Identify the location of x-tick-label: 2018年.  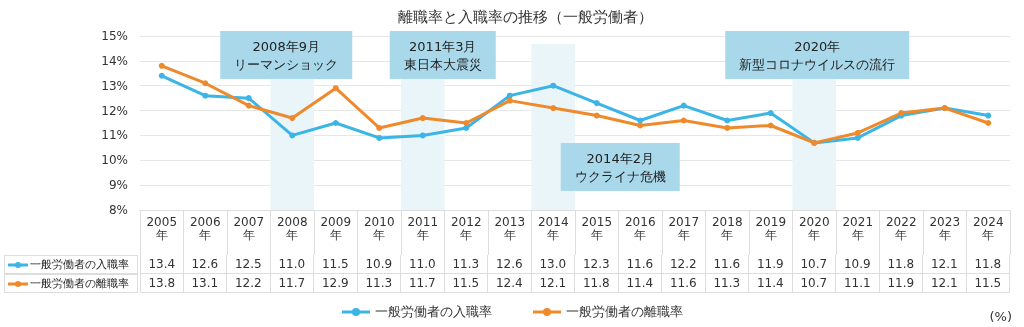
(727, 228).